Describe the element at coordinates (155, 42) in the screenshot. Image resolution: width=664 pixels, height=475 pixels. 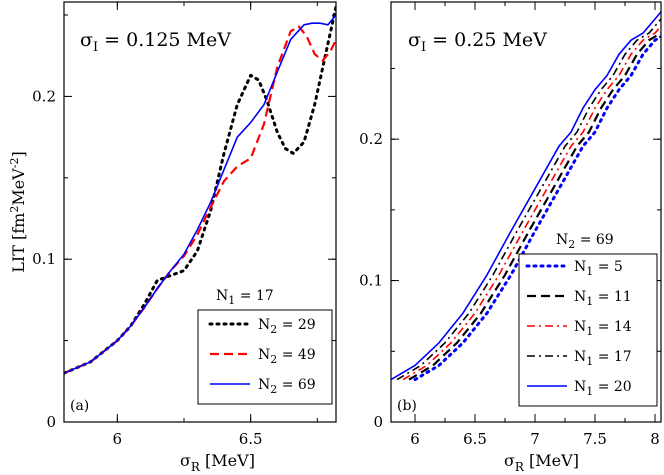
I see `panel-a-title: σI = 0.125 MeV` at that location.